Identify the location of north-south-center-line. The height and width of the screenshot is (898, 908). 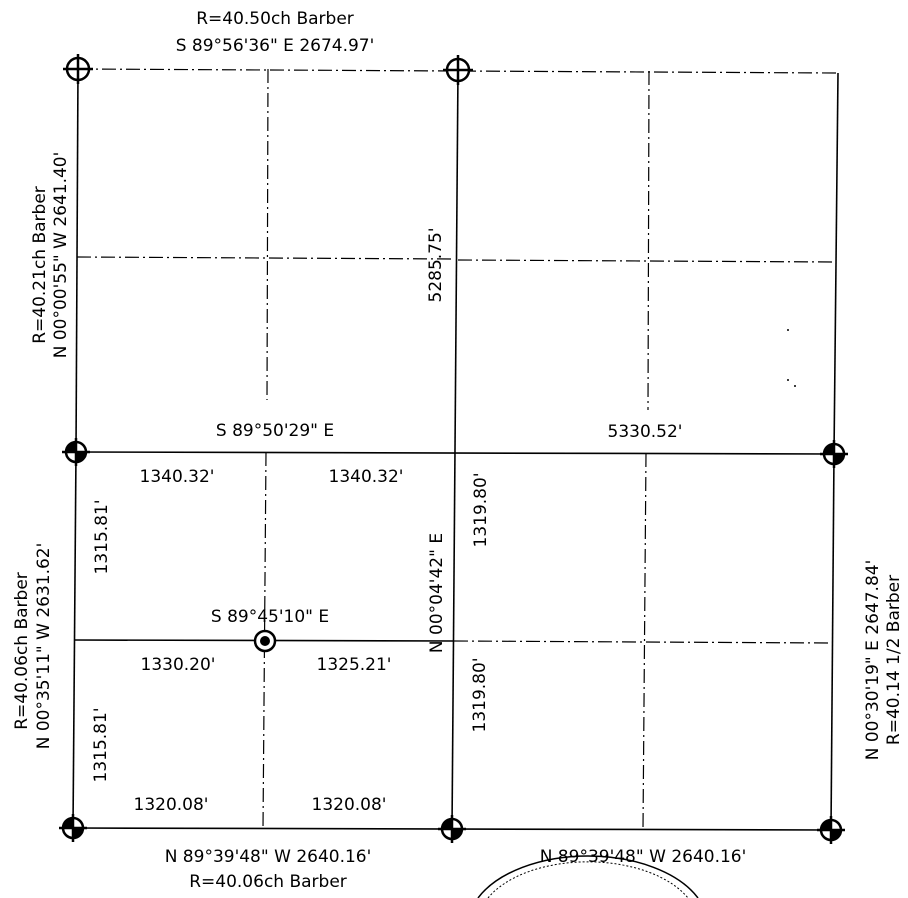
(455, 449).